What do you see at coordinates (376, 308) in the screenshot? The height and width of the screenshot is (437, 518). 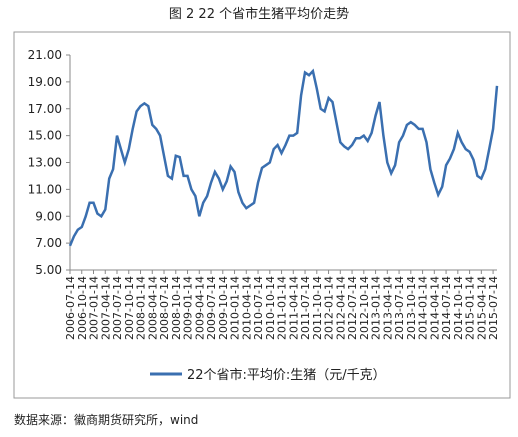 I see `x-tick-label: 2013-01-14` at bounding box center [376, 308].